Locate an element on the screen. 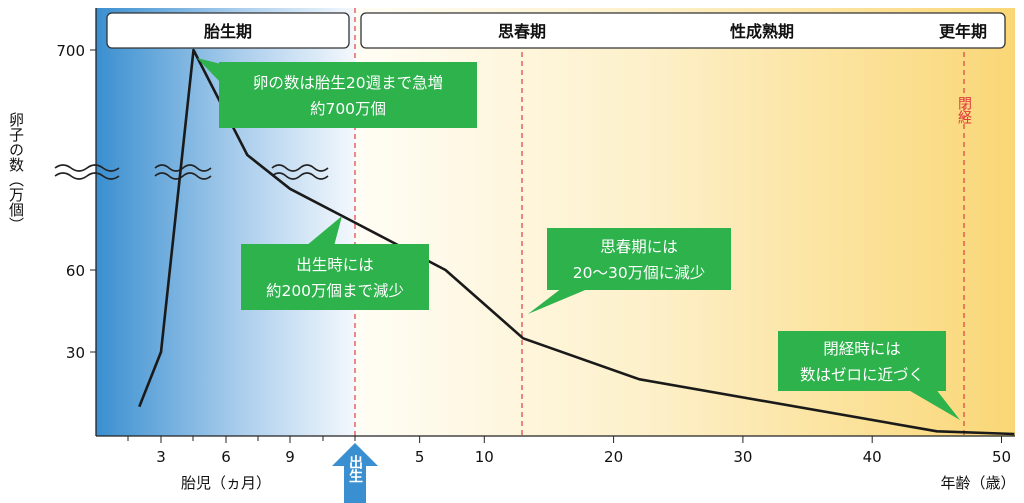 The width and height of the screenshot is (1024, 503). callout-peak-line1: 卵の数は胎生20週まで急増 is located at coordinates (348, 83).